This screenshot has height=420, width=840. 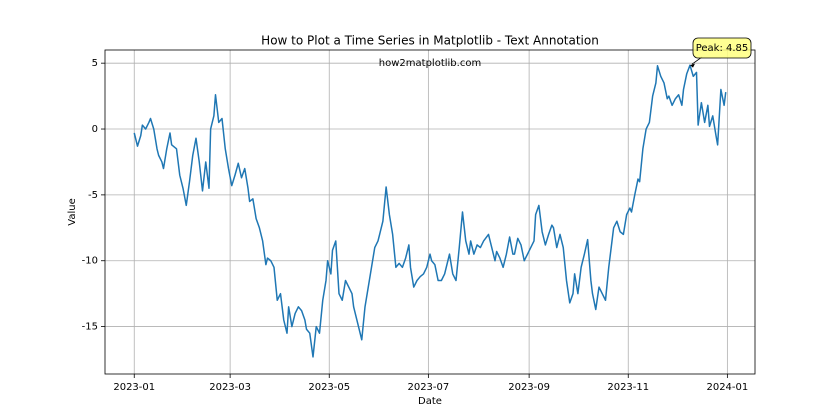 What do you see at coordinates (90, 327) in the screenshot?
I see `y-tick-label: -15` at bounding box center [90, 327].